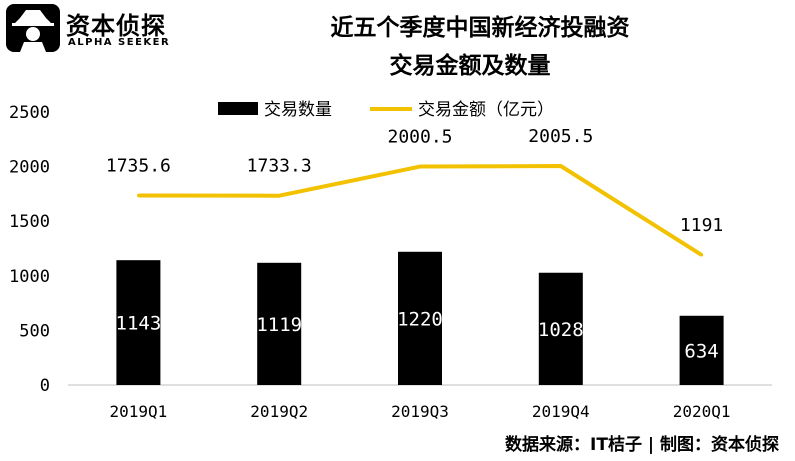 This screenshot has height=461, width=795. Describe the element at coordinates (138, 165) in the screenshot. I see `line-value-label: 1735.6` at that location.